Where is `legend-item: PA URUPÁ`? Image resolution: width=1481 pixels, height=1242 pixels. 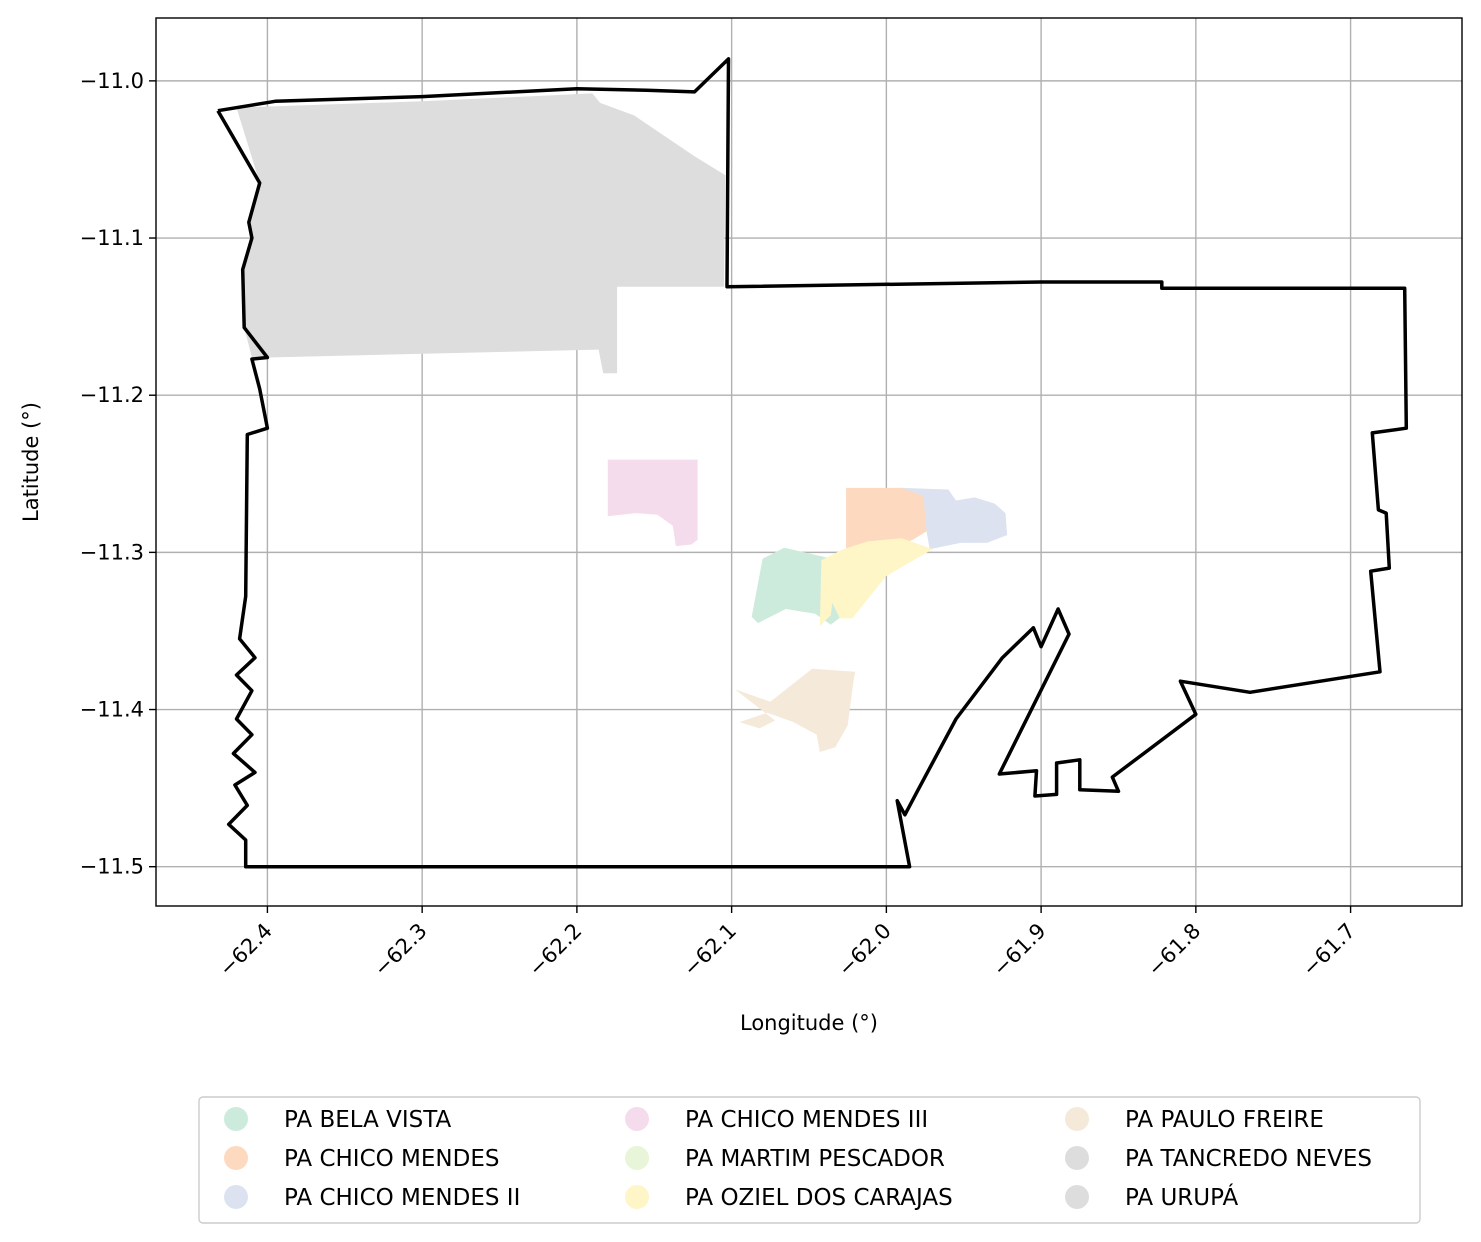 legend-item: PA URUPÁ is located at coordinates (1151, 1197).